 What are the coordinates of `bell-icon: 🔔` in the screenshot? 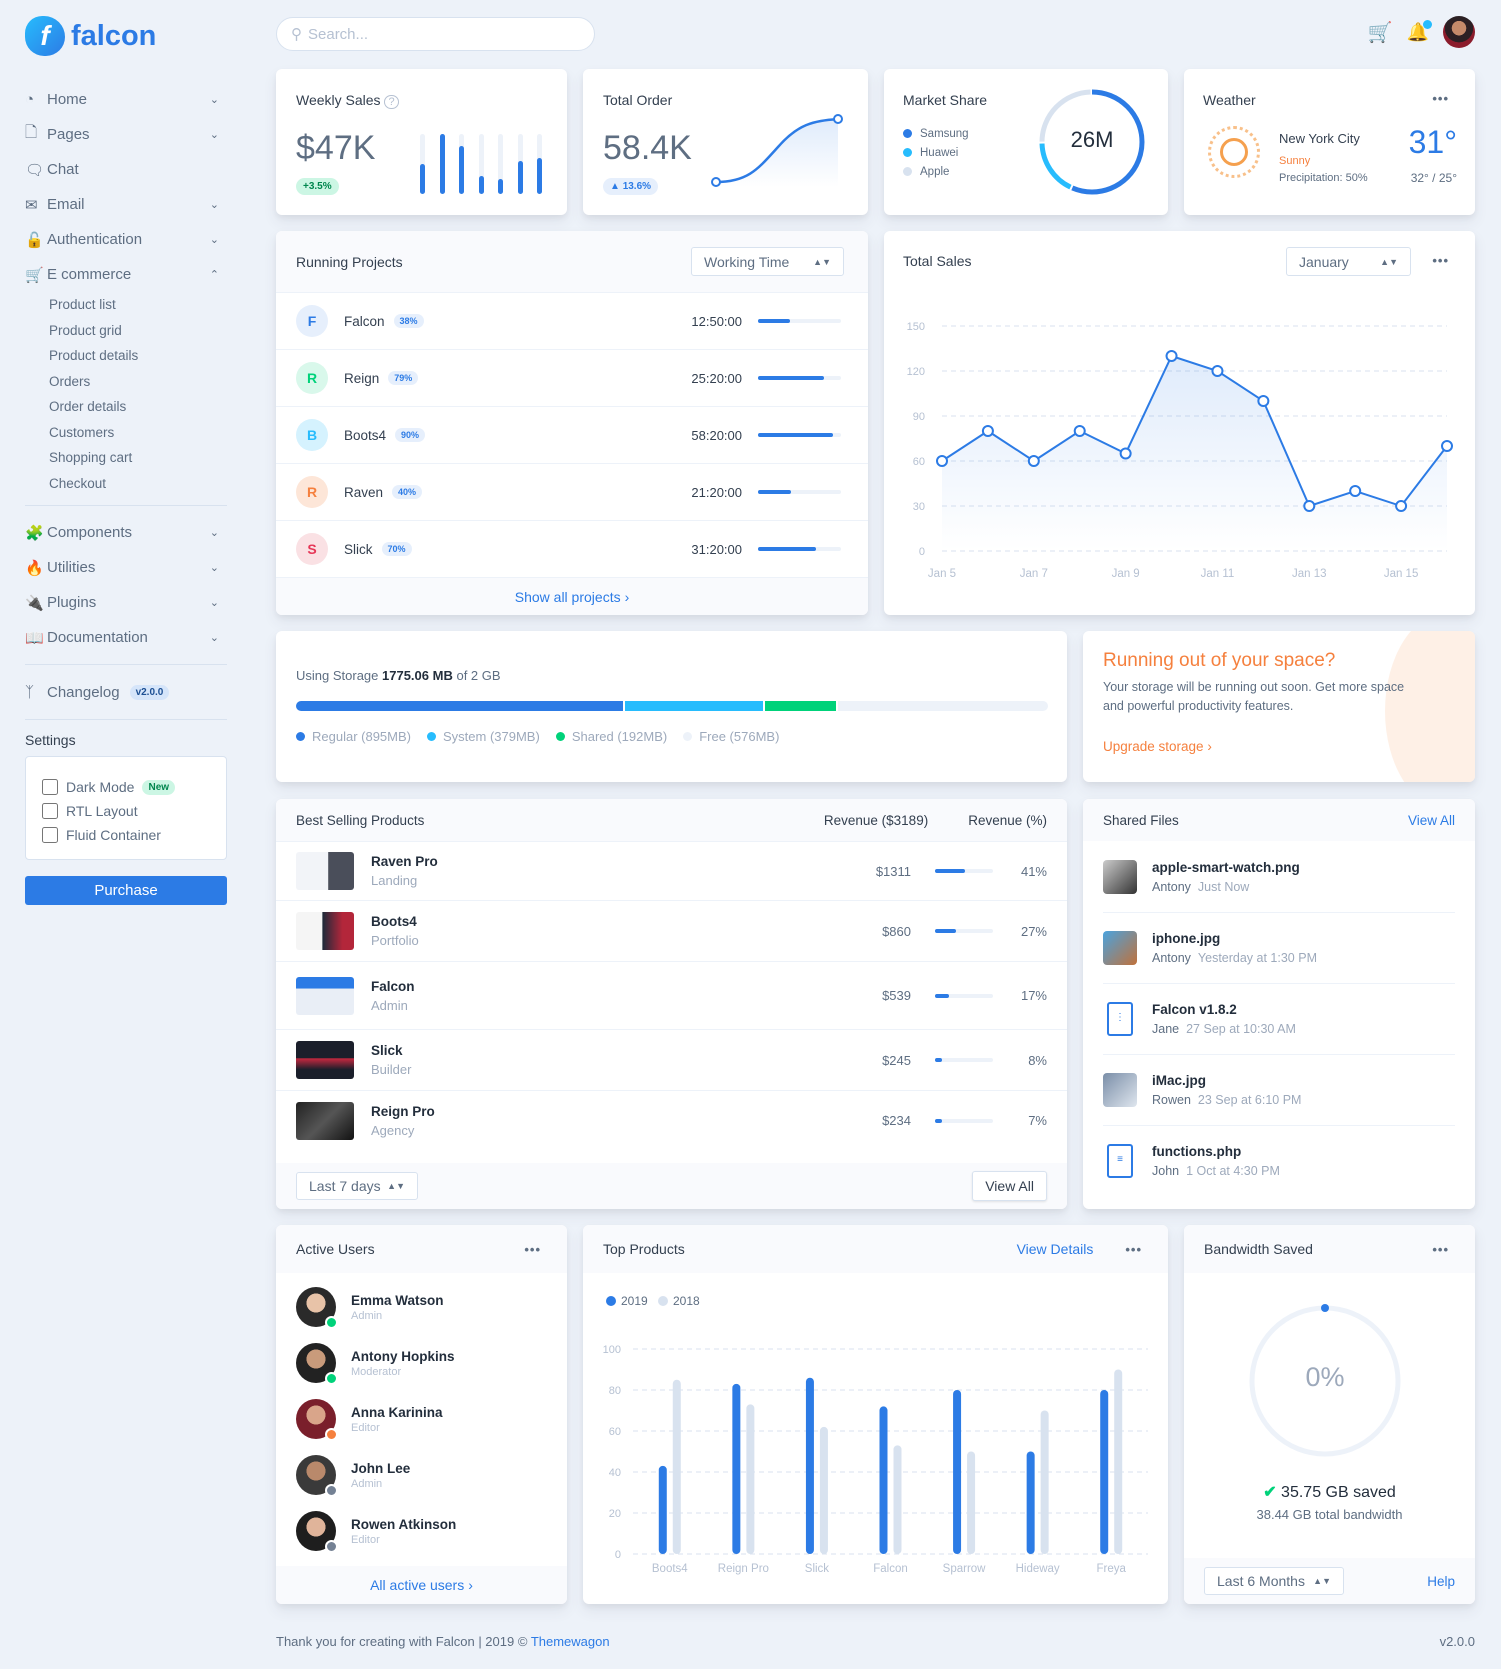 It's located at (1419, 31).